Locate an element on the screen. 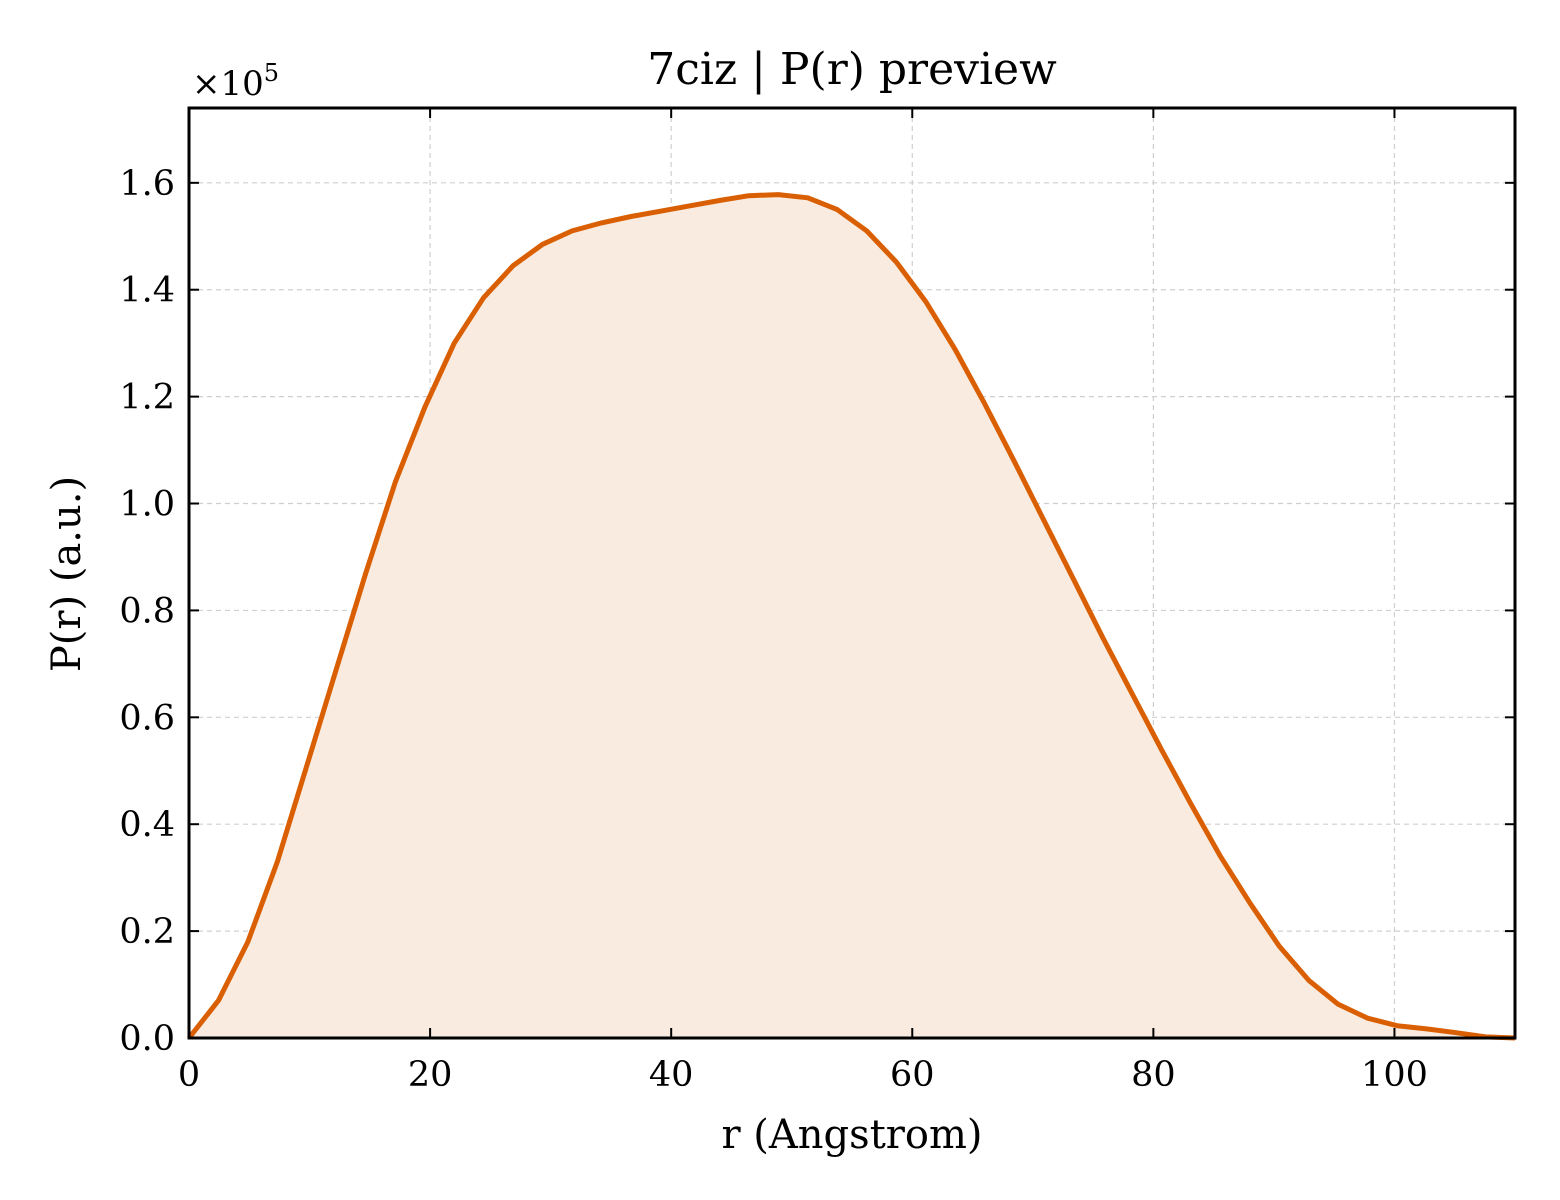 The width and height of the screenshot is (1560, 1200). x-tick-label: 60 is located at coordinates (912, 1075).